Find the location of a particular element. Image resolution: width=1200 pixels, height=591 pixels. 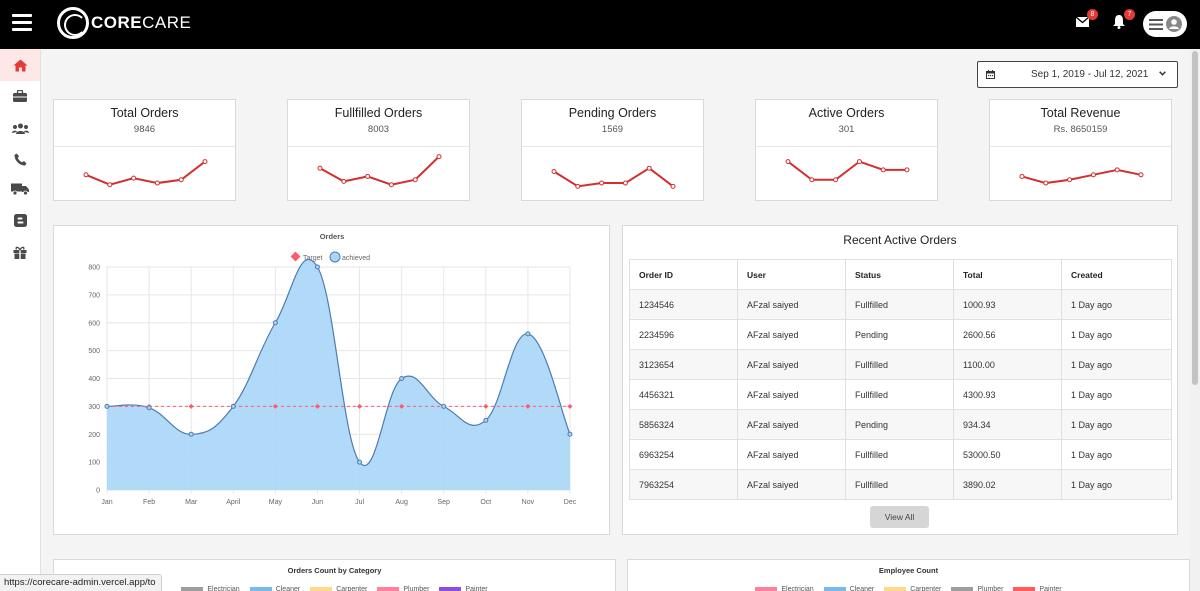

date-range-picker: Sep 1, 2019 - Jul 12, 2021 is located at coordinates (1077, 74).